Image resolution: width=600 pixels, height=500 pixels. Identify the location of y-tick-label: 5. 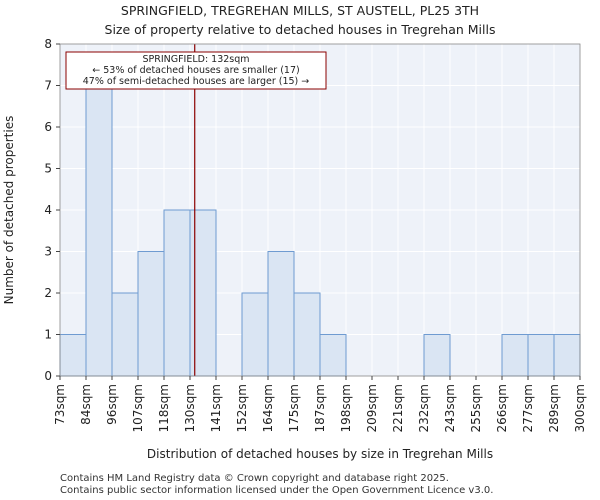
(48, 169).